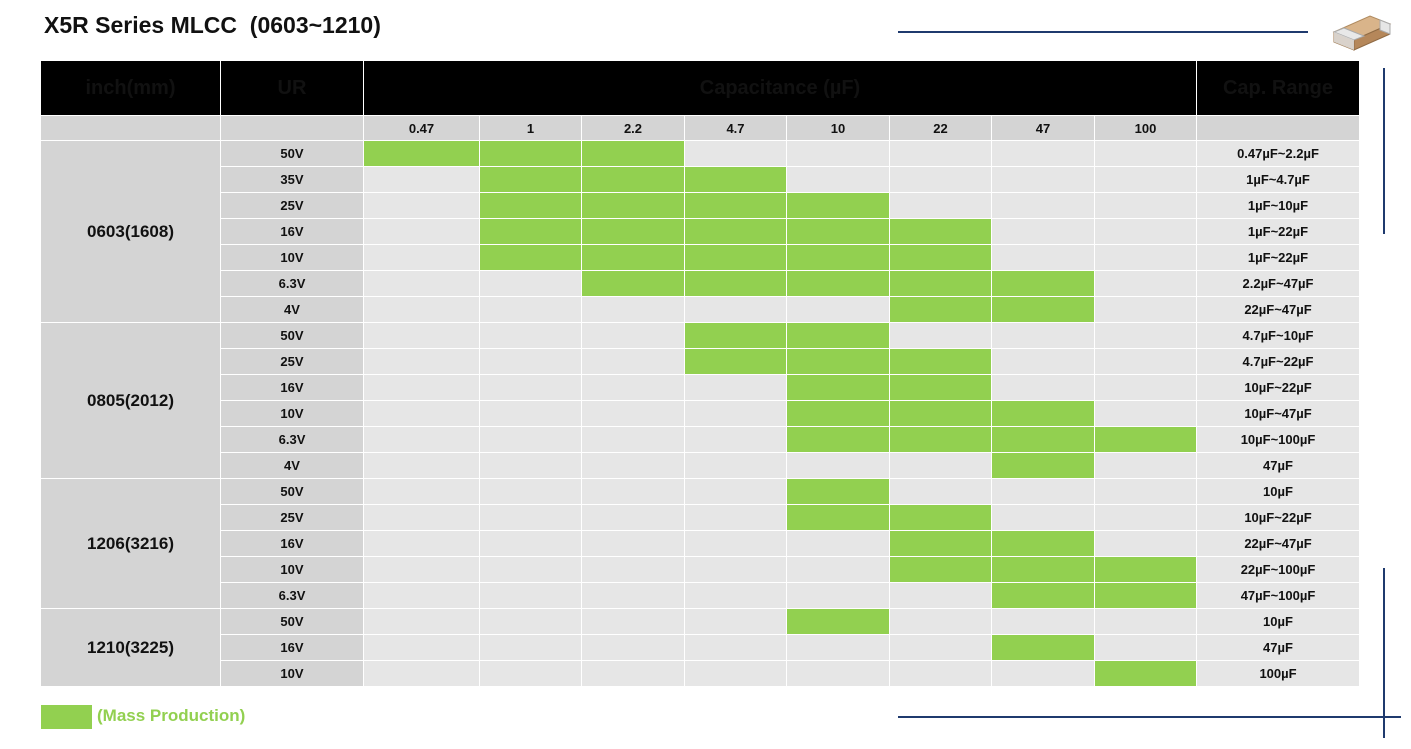 The height and width of the screenshot is (749, 1411). I want to click on table-row: 10V 1µF~22µF, so click(700, 257).